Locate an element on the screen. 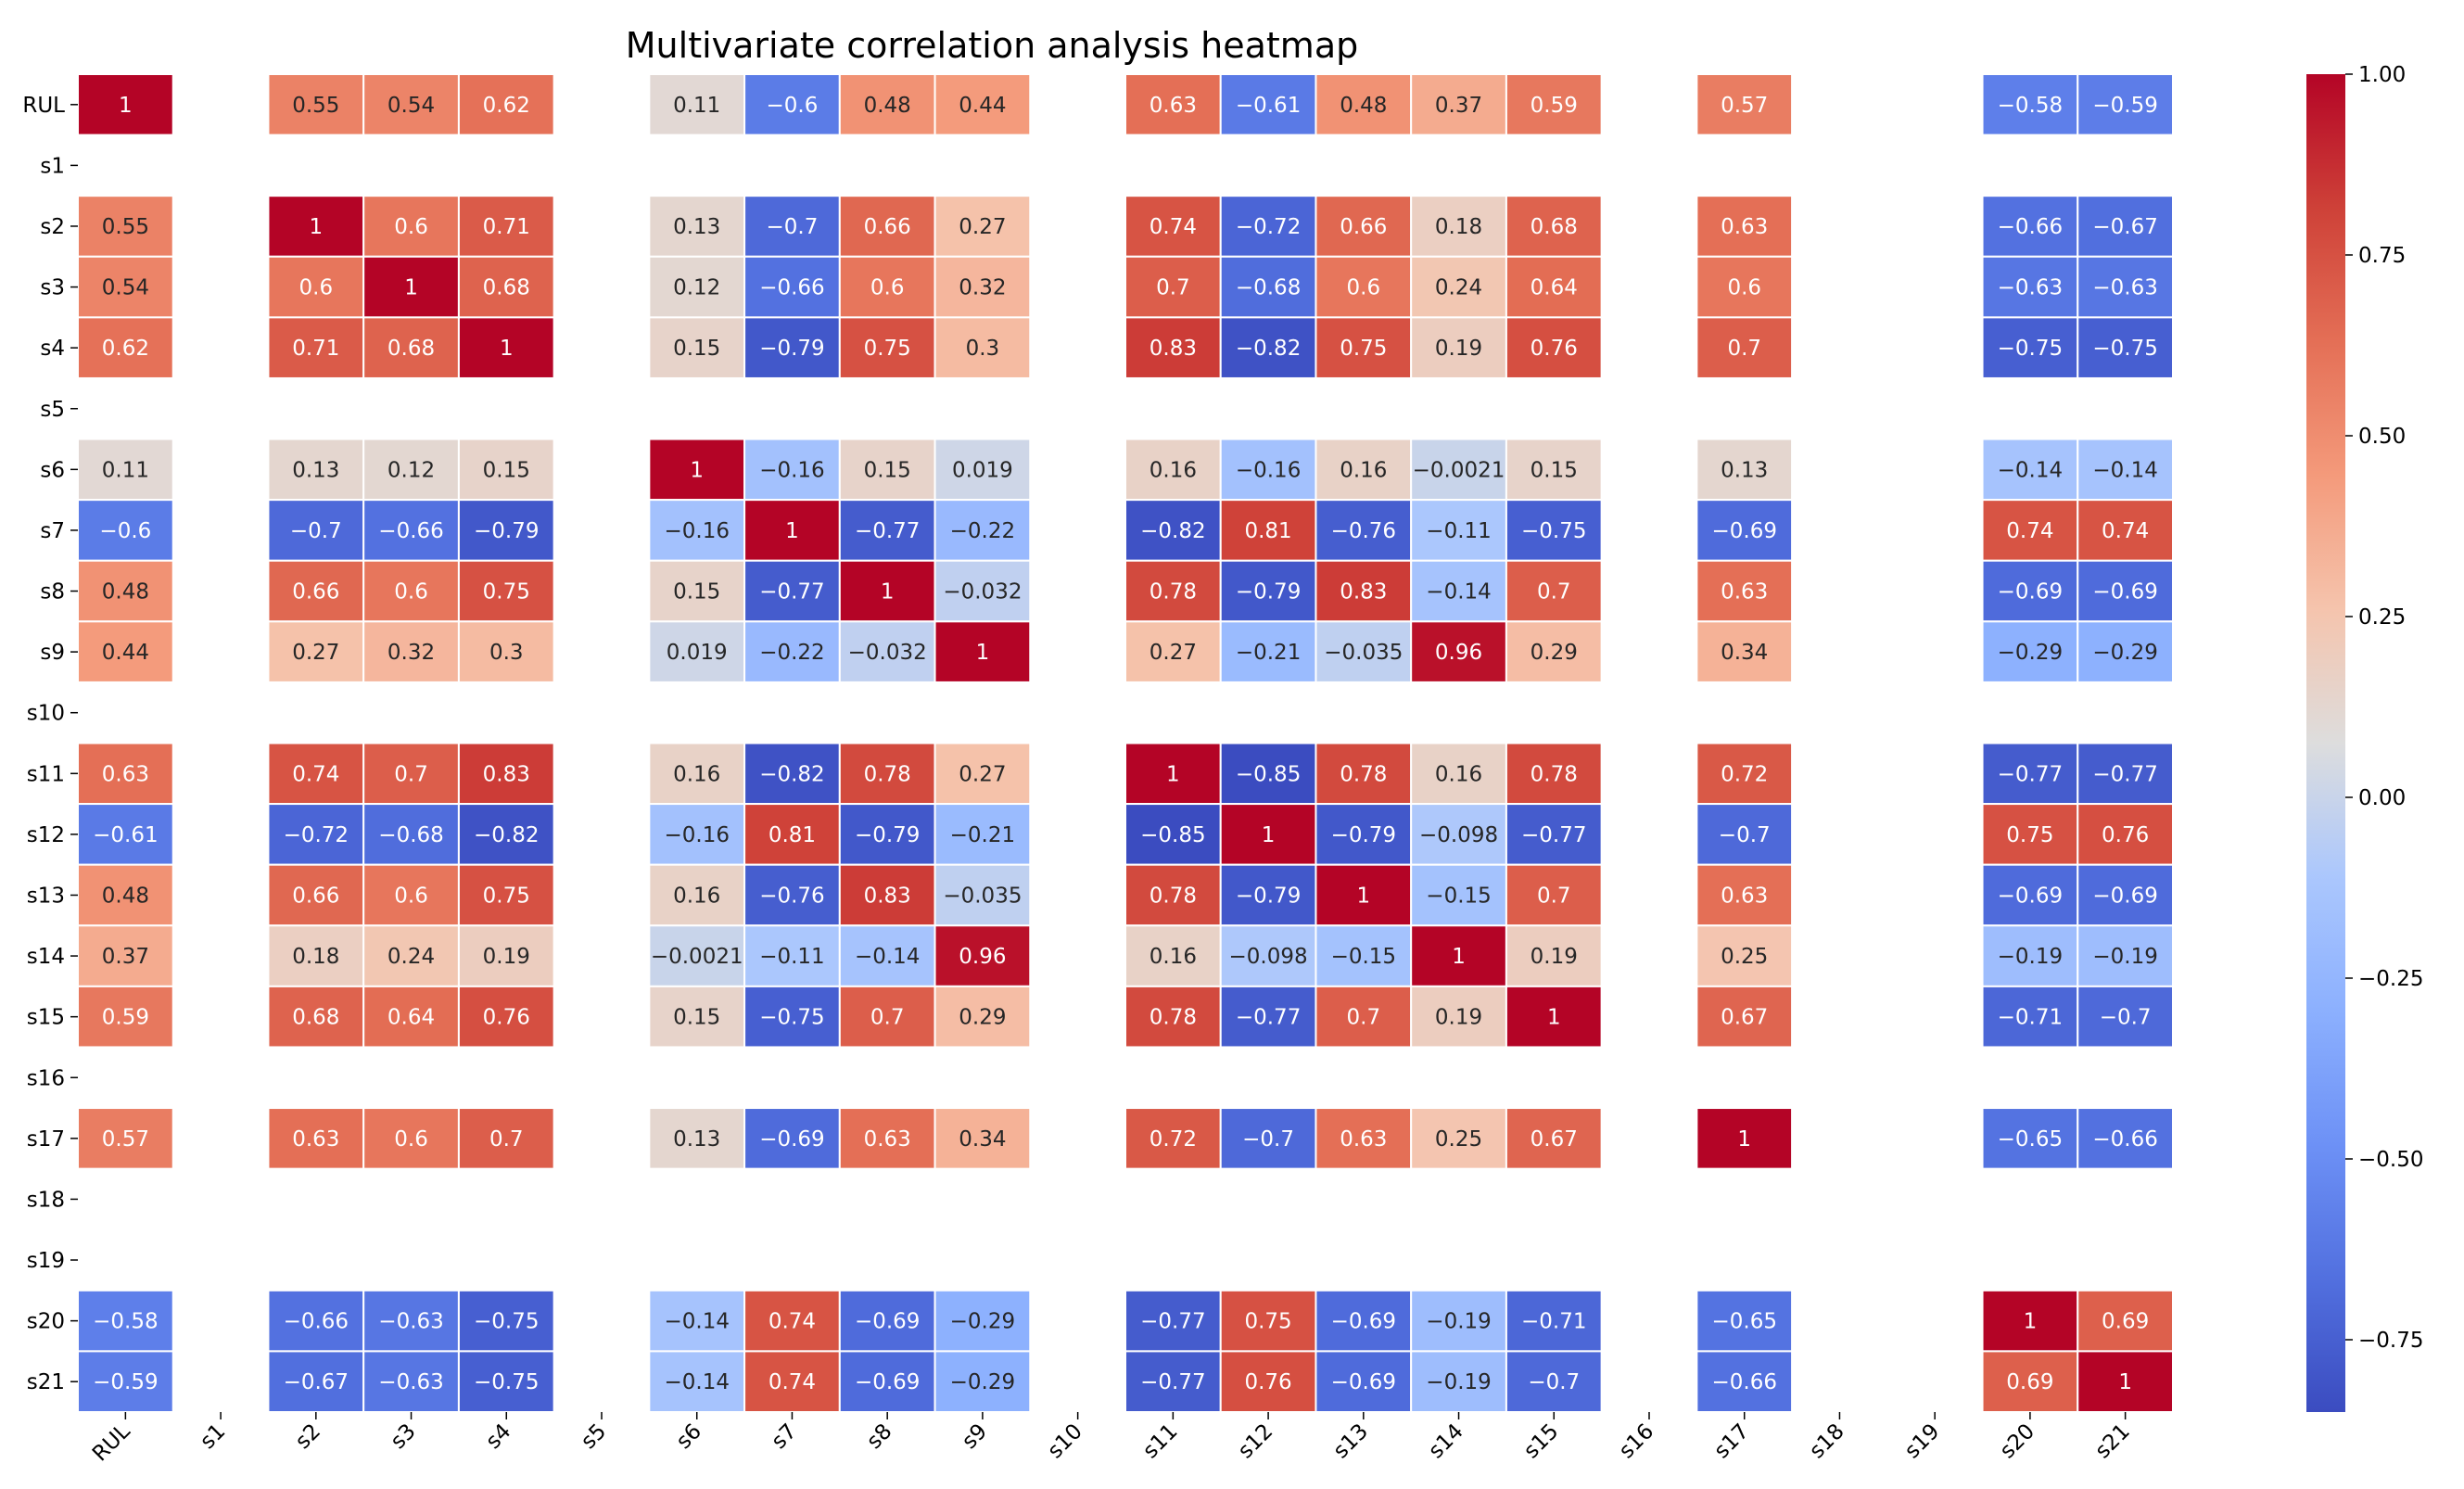  cell-value-RUL-s20: −0.58 is located at coordinates (2030, 106).